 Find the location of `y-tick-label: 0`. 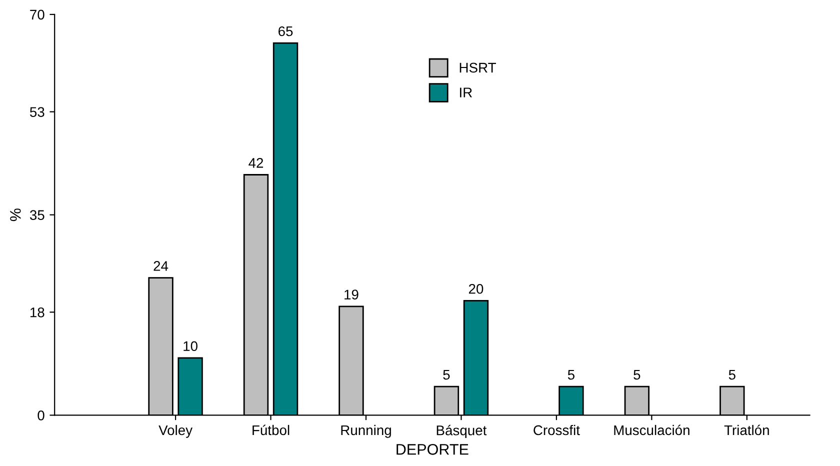

y-tick-label: 0 is located at coordinates (41, 415).